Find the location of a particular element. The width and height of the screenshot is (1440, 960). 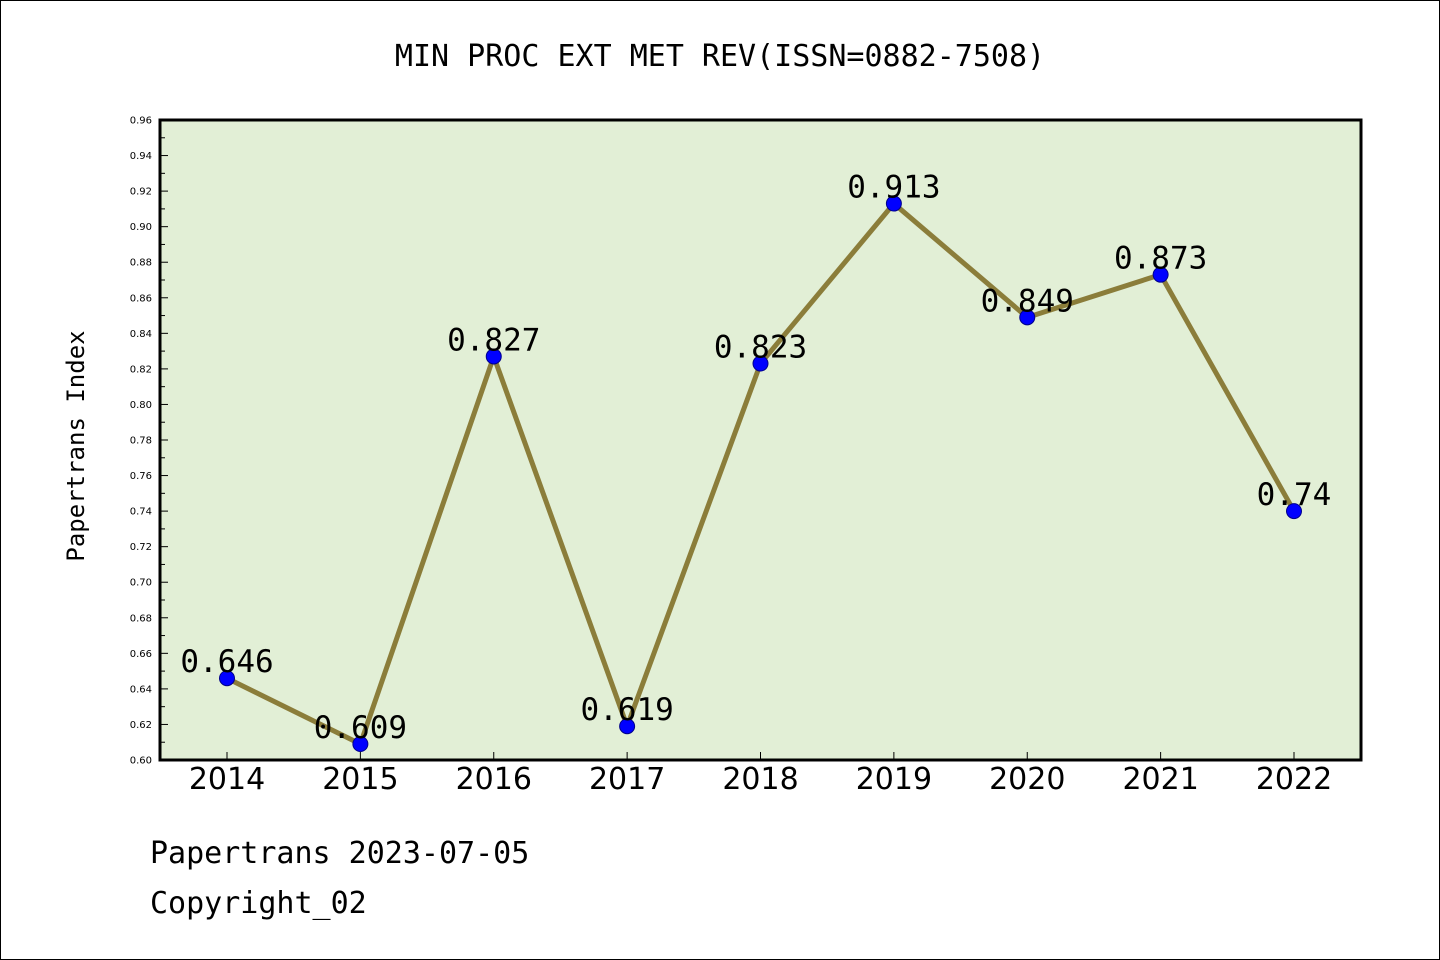

data-value-label: 0.619 is located at coordinates (626, 710).